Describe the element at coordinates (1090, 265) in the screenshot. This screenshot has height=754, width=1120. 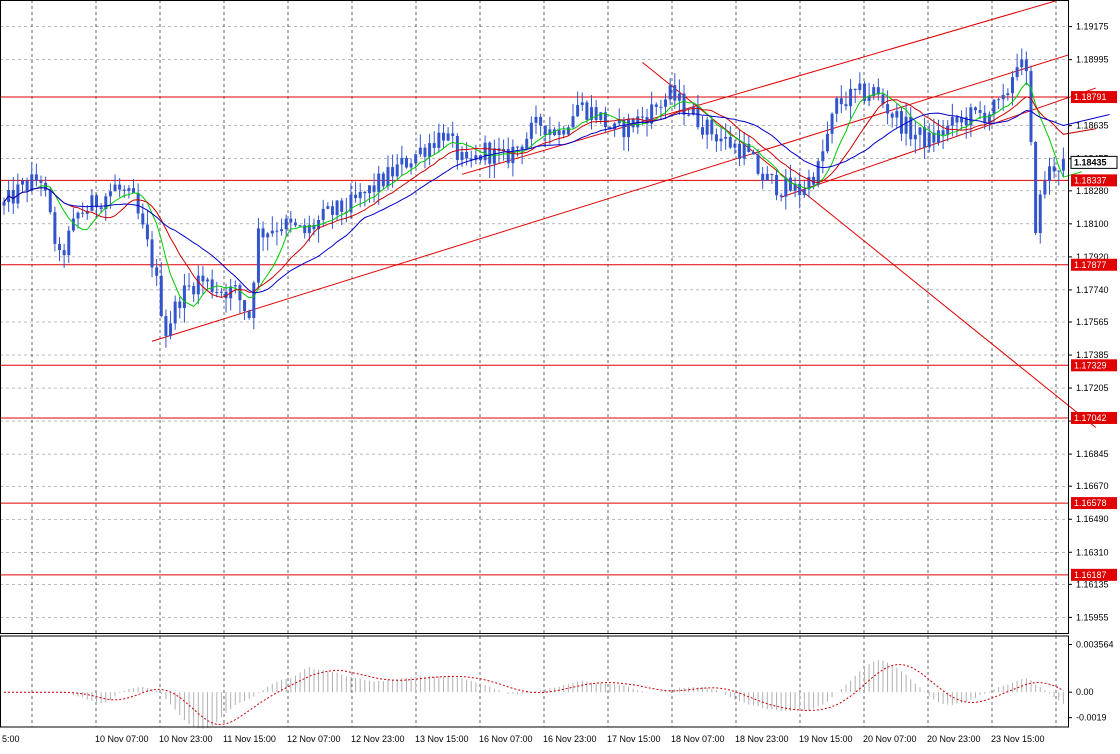
I see `level-label: 1.17877` at that location.